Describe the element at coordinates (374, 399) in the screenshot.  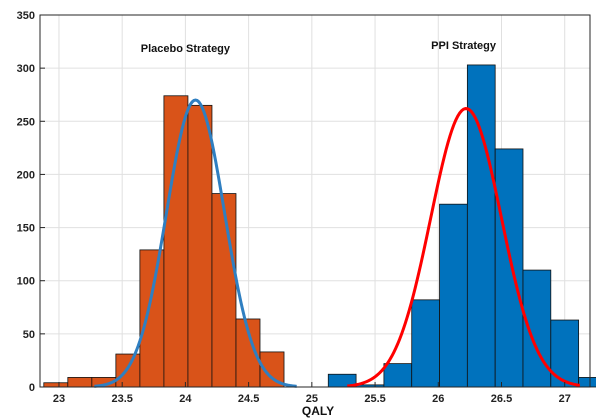
I see `x-tick-label: 25.5` at that location.